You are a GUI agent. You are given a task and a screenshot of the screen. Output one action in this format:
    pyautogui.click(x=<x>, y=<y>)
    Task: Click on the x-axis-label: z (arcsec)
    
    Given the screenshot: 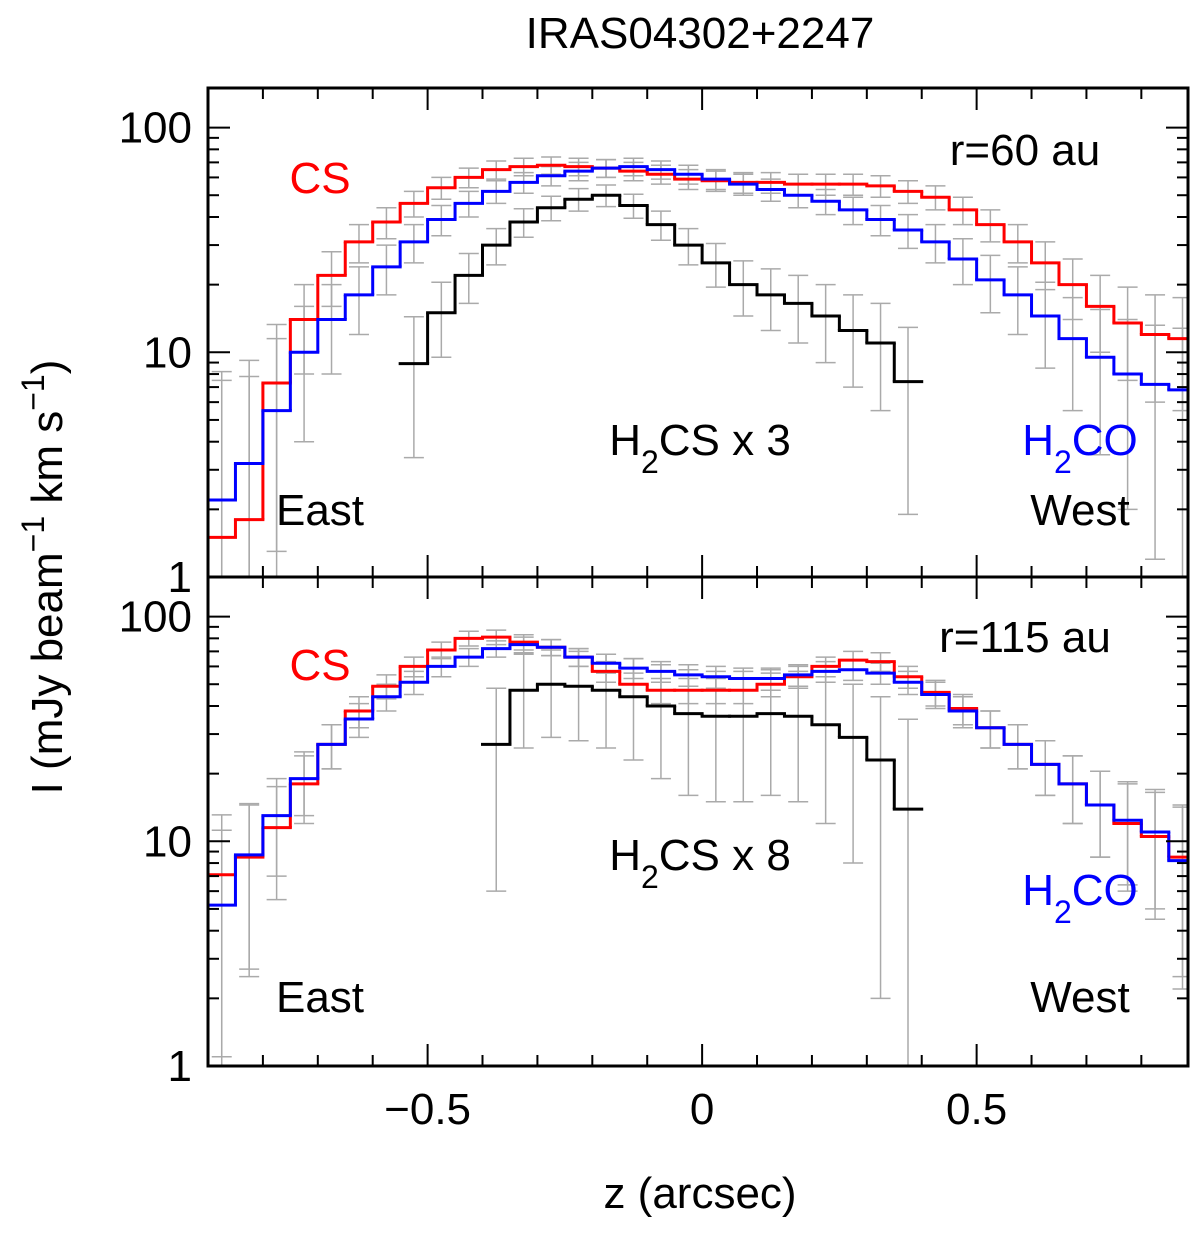 What is the action you would take?
    pyautogui.click(x=699, y=1193)
    